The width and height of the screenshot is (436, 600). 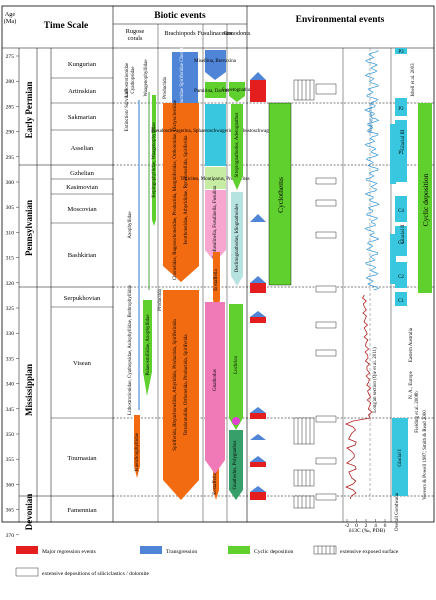 I want to click on conodonts-title: Conodonts, so click(x=237, y=33).